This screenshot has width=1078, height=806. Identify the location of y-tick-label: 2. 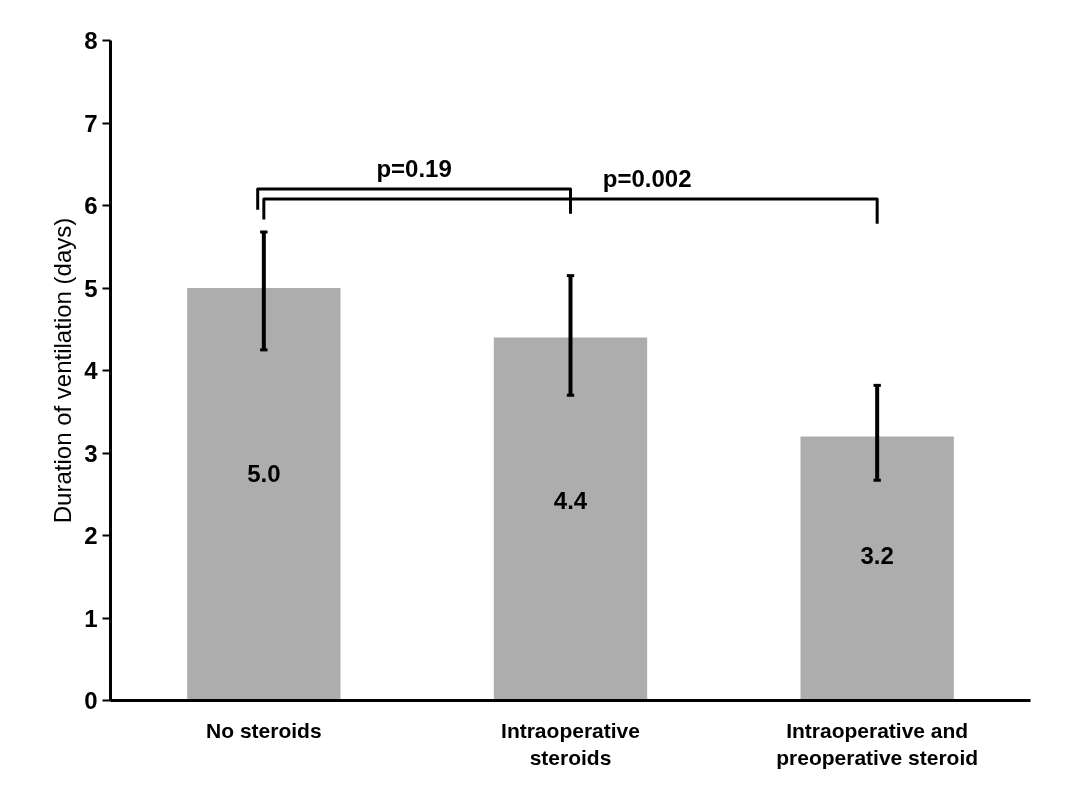
(91, 535).